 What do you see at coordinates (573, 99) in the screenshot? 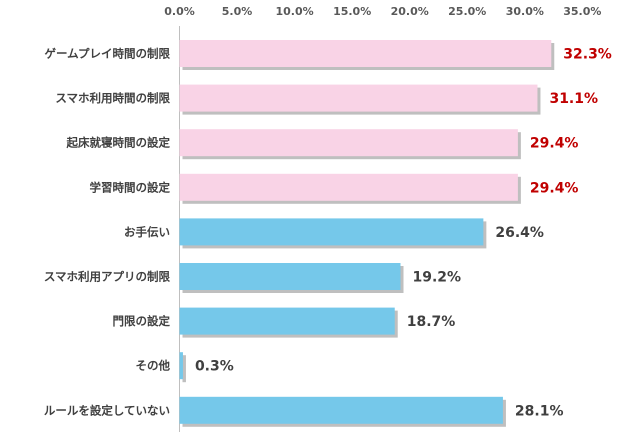
I see `value-label: 31.1%` at bounding box center [573, 99].